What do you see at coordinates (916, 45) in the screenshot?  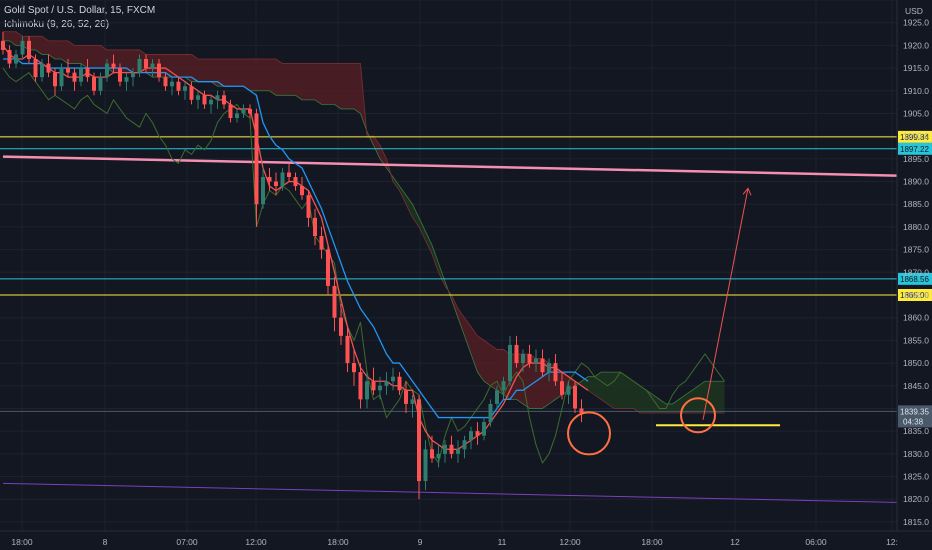 I see `price-tick-label: 1920.0` at bounding box center [916, 45].